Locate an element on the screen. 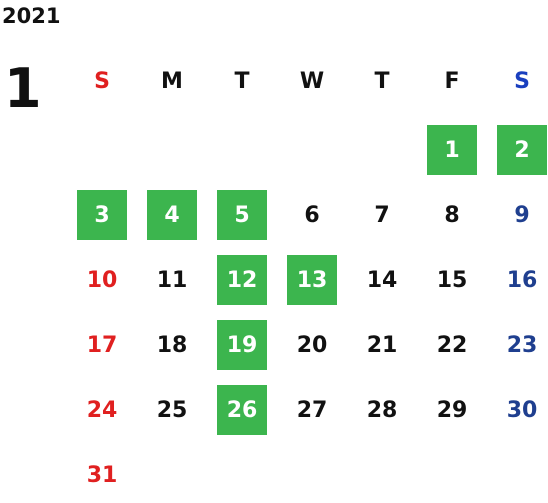 This screenshot has width=548, height=503. day-cell-24: 24 is located at coordinates (102, 410).